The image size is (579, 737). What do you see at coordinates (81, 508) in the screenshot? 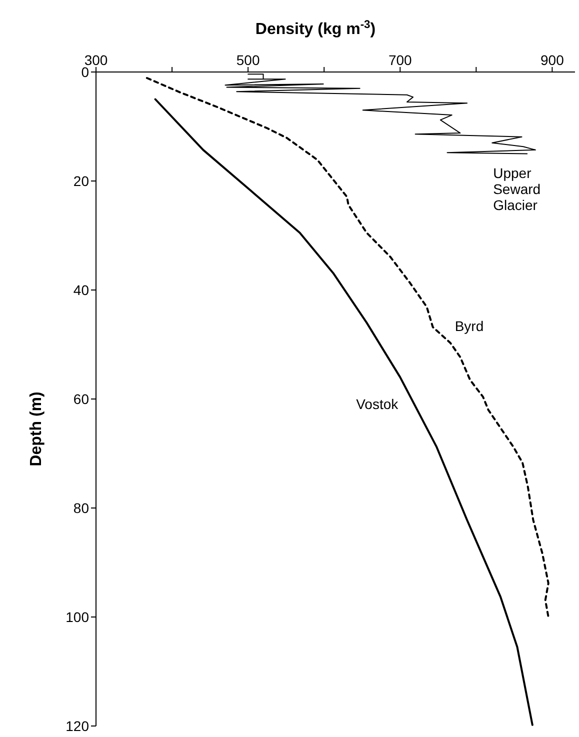
I see `y-tick-label: 80` at bounding box center [81, 508].